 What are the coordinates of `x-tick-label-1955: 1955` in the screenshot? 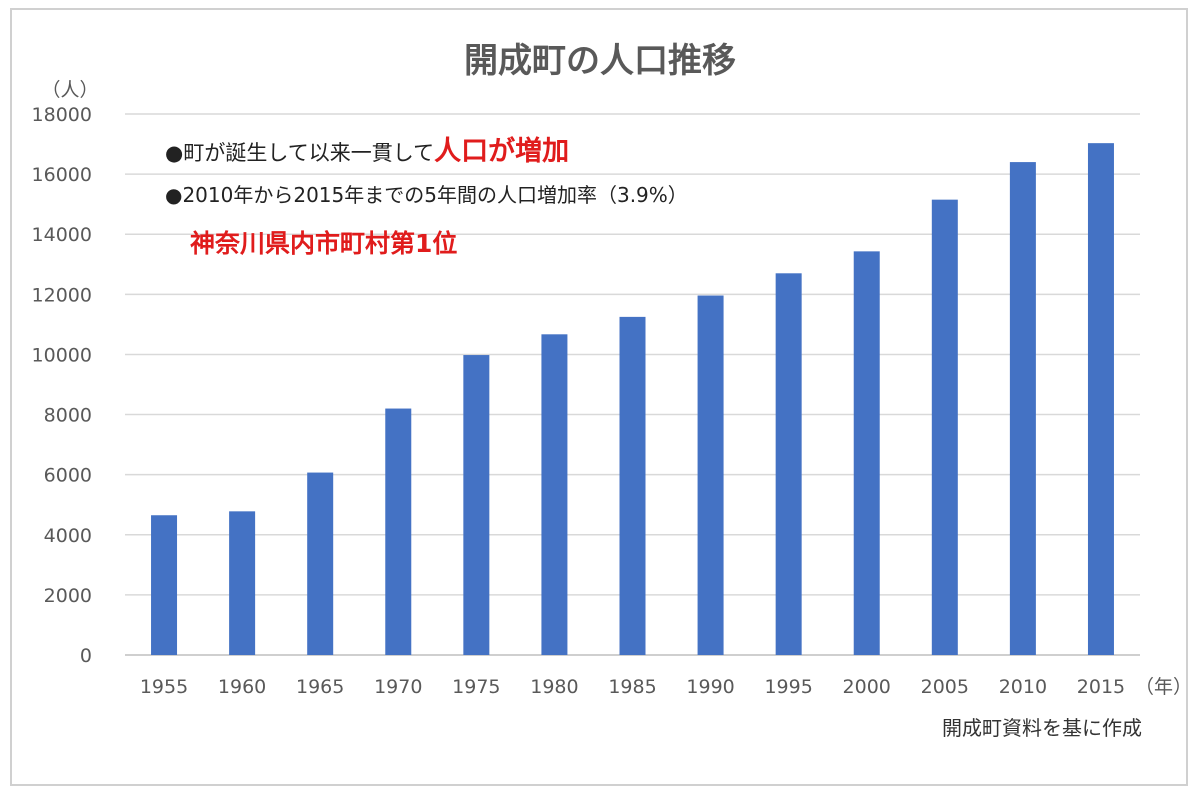 It's located at (164, 687).